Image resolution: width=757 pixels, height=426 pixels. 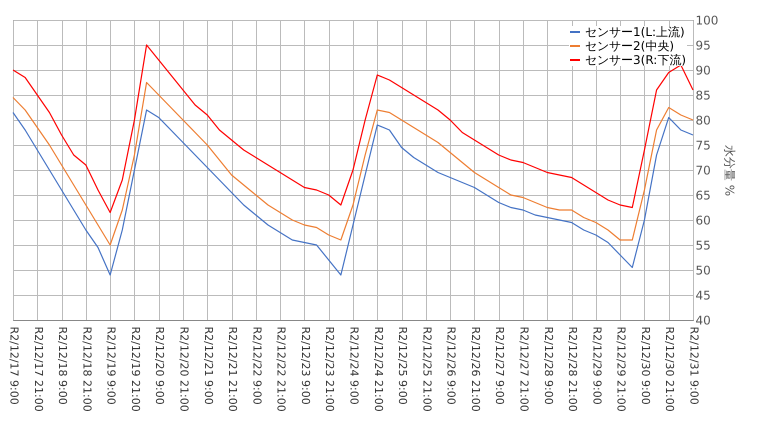 What do you see at coordinates (703, 321) in the screenshot?
I see `y-tick-label: 40` at bounding box center [703, 321].